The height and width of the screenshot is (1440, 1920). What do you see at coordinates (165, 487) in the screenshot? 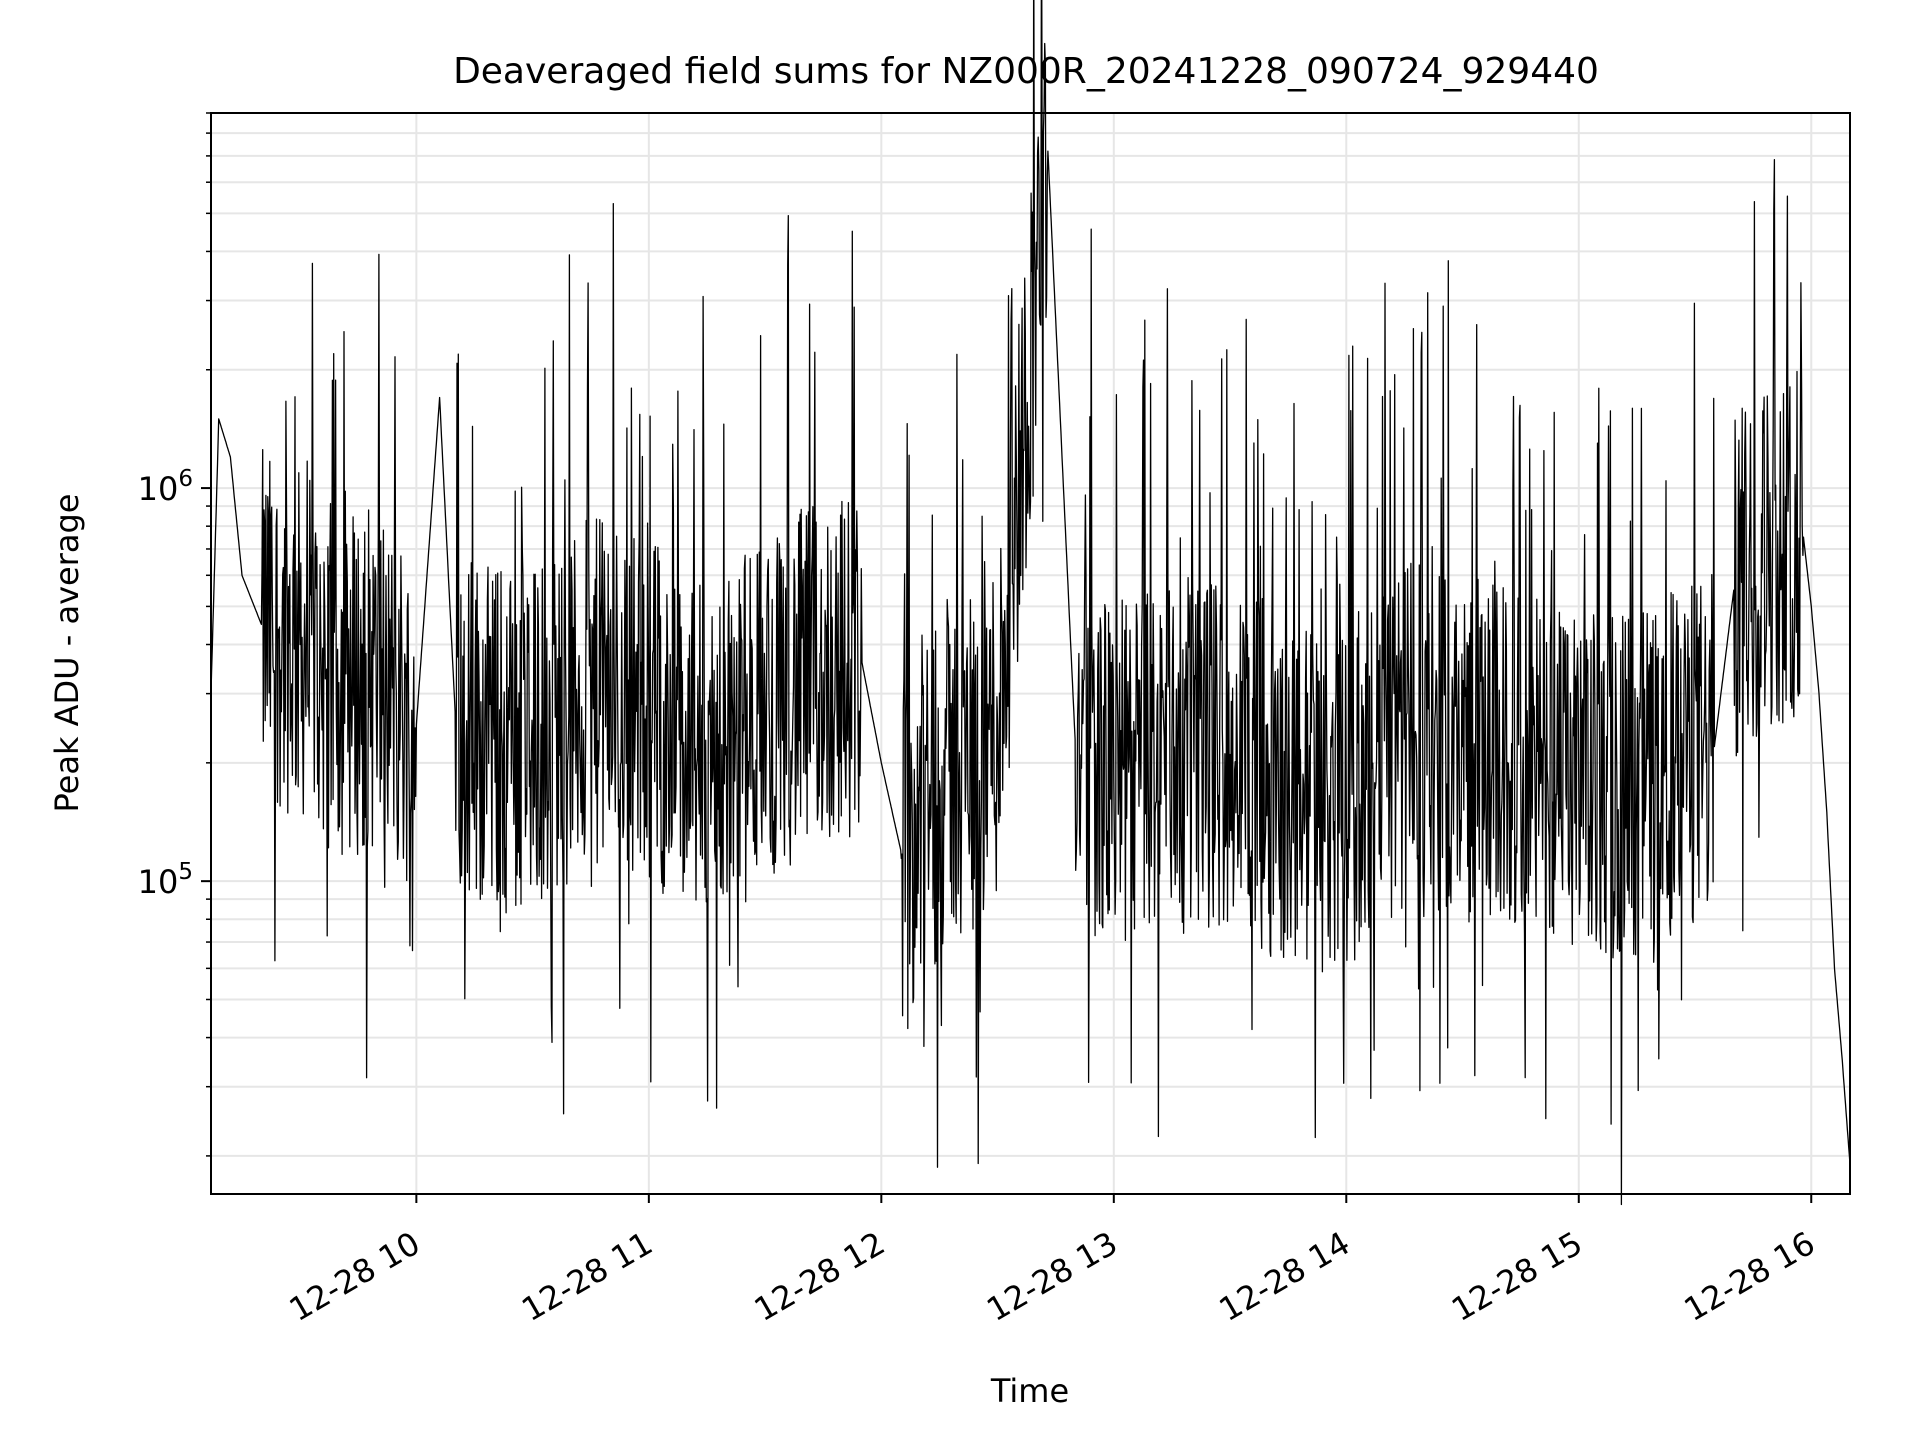
I see `y-tick-label: 10⁶` at bounding box center [165, 487].